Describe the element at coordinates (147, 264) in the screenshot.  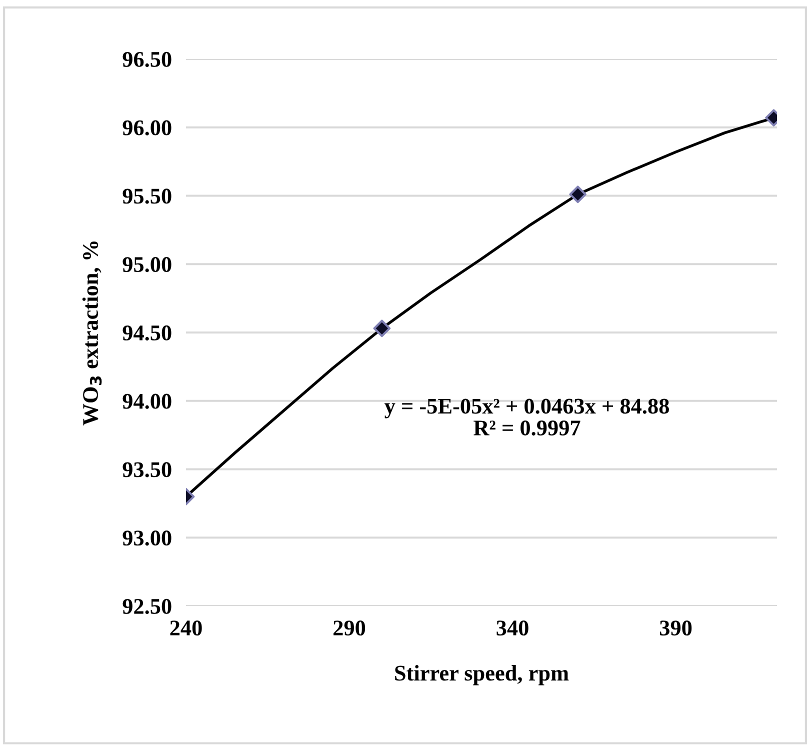
I see `y-tick-label: 95.00` at that location.